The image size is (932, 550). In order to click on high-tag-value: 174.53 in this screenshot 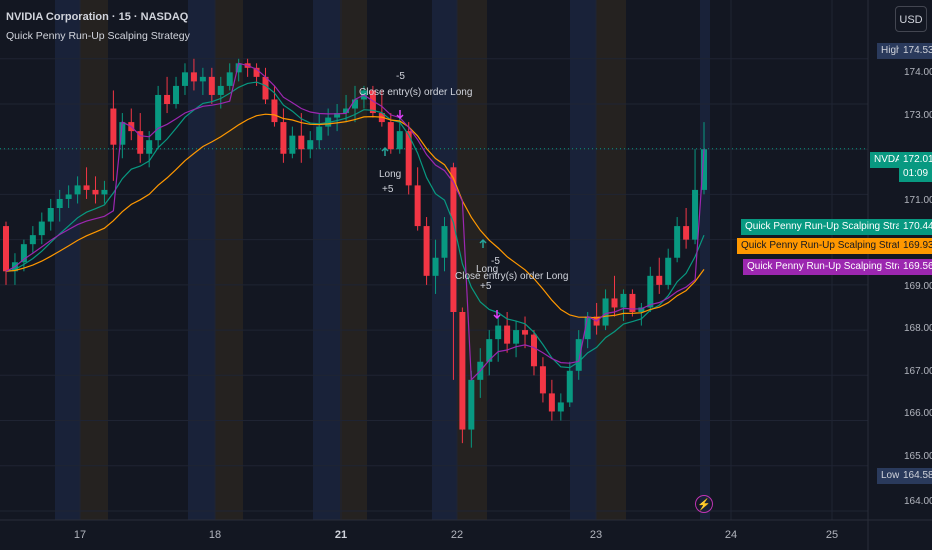, I will do `click(915, 51)`.